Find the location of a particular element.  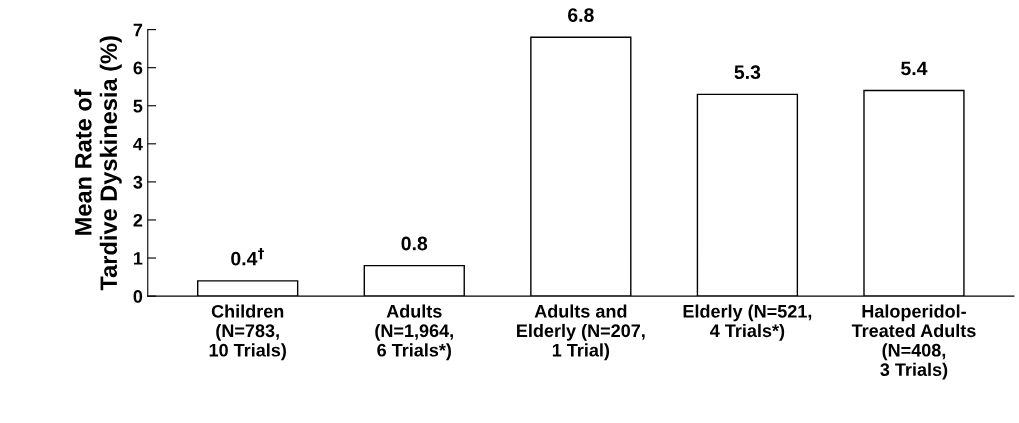

y-tick-label: 2 is located at coordinates (138, 220).